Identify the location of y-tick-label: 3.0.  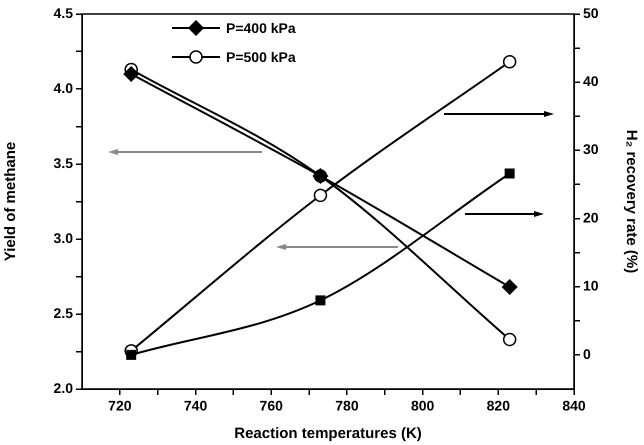
(64, 238).